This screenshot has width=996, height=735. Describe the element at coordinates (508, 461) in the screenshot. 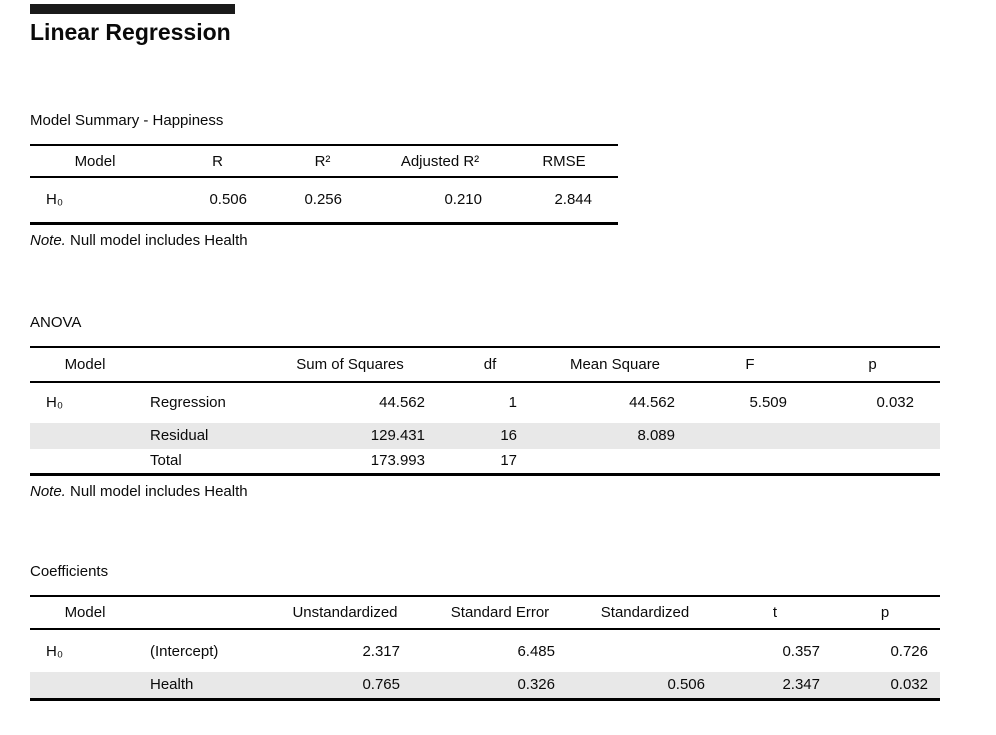

I see `table-cell: 17` at that location.